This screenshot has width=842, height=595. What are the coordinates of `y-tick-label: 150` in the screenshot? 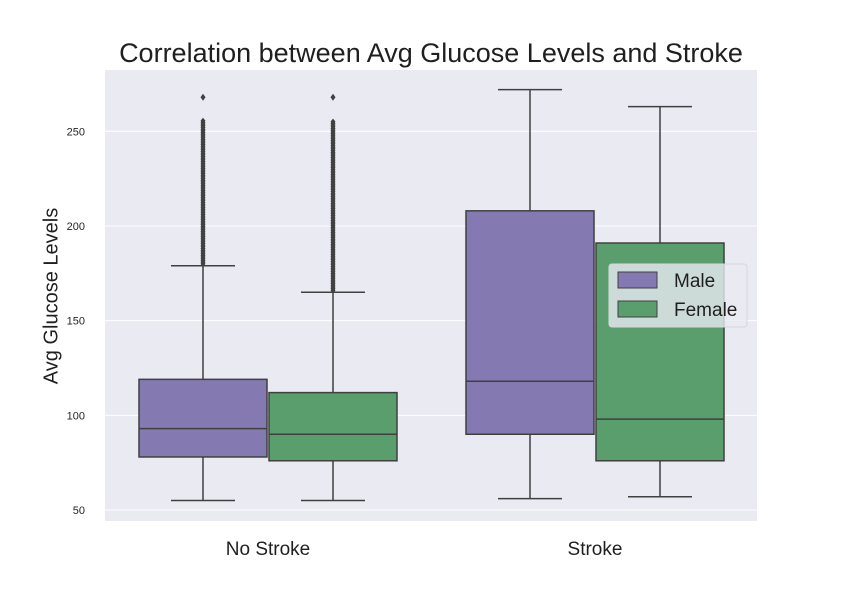 It's located at (76, 322).